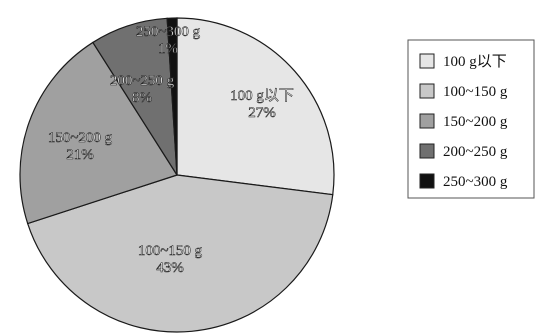  Describe the element at coordinates (142, 81) in the screenshot. I see `slice-label-name: 200~250 g` at that location.